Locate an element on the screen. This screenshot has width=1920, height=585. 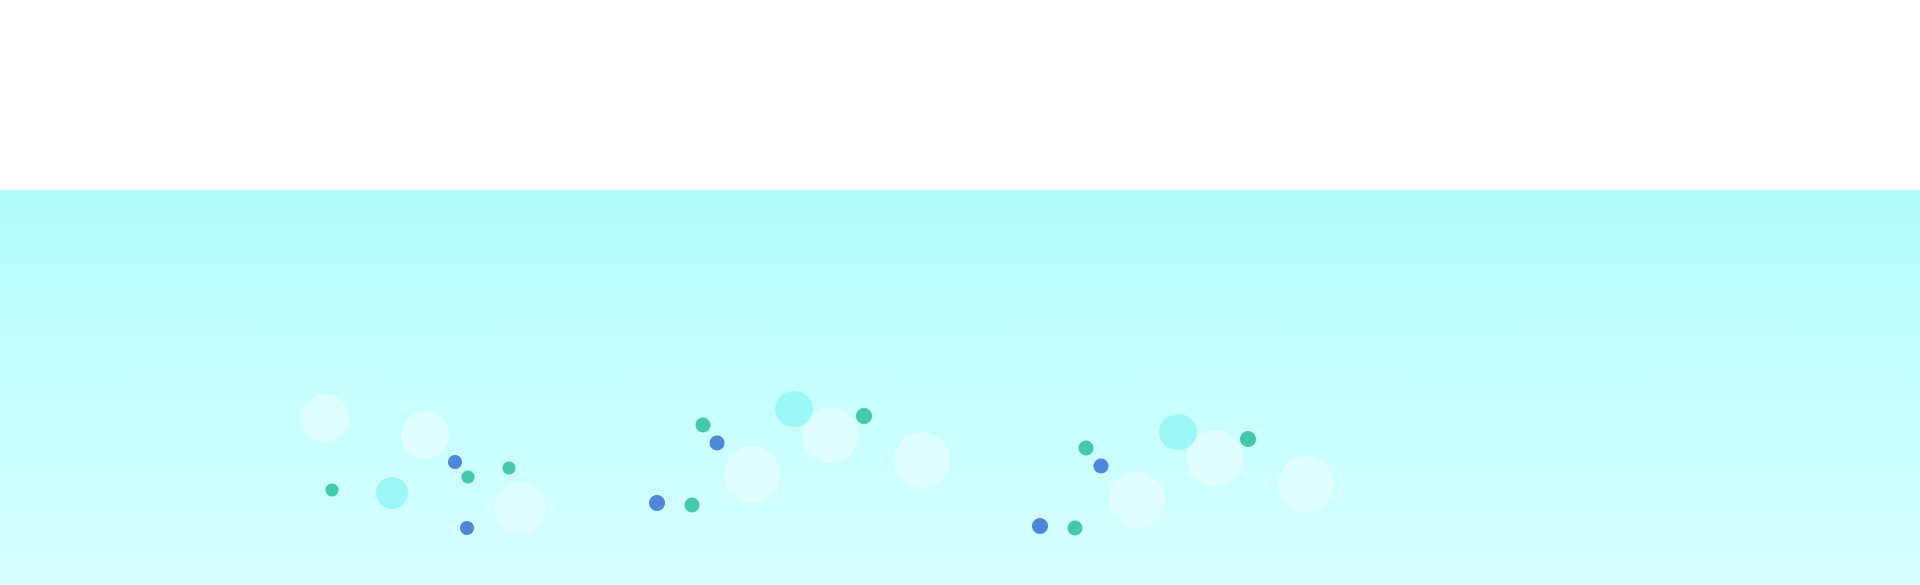
cyan-bubbles is located at coordinates (786, 450).